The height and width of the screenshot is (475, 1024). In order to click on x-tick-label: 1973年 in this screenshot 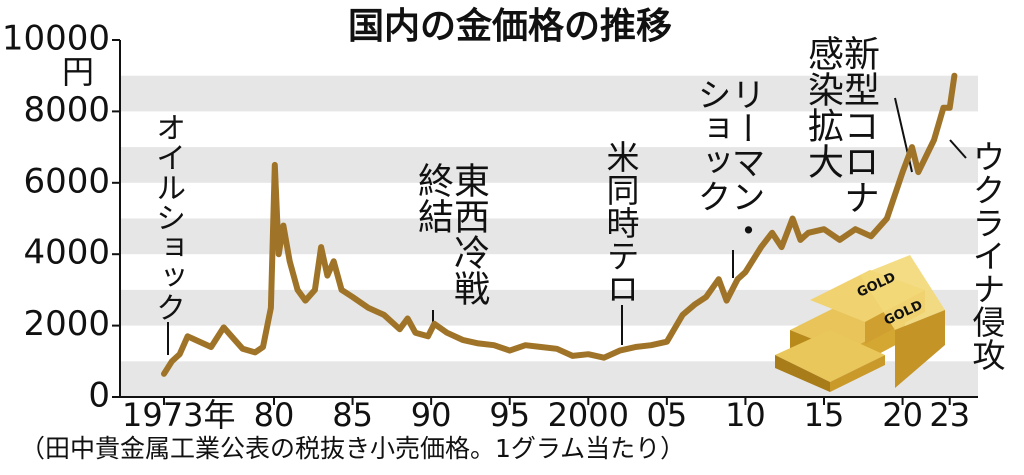, I will do `click(178, 415)`.